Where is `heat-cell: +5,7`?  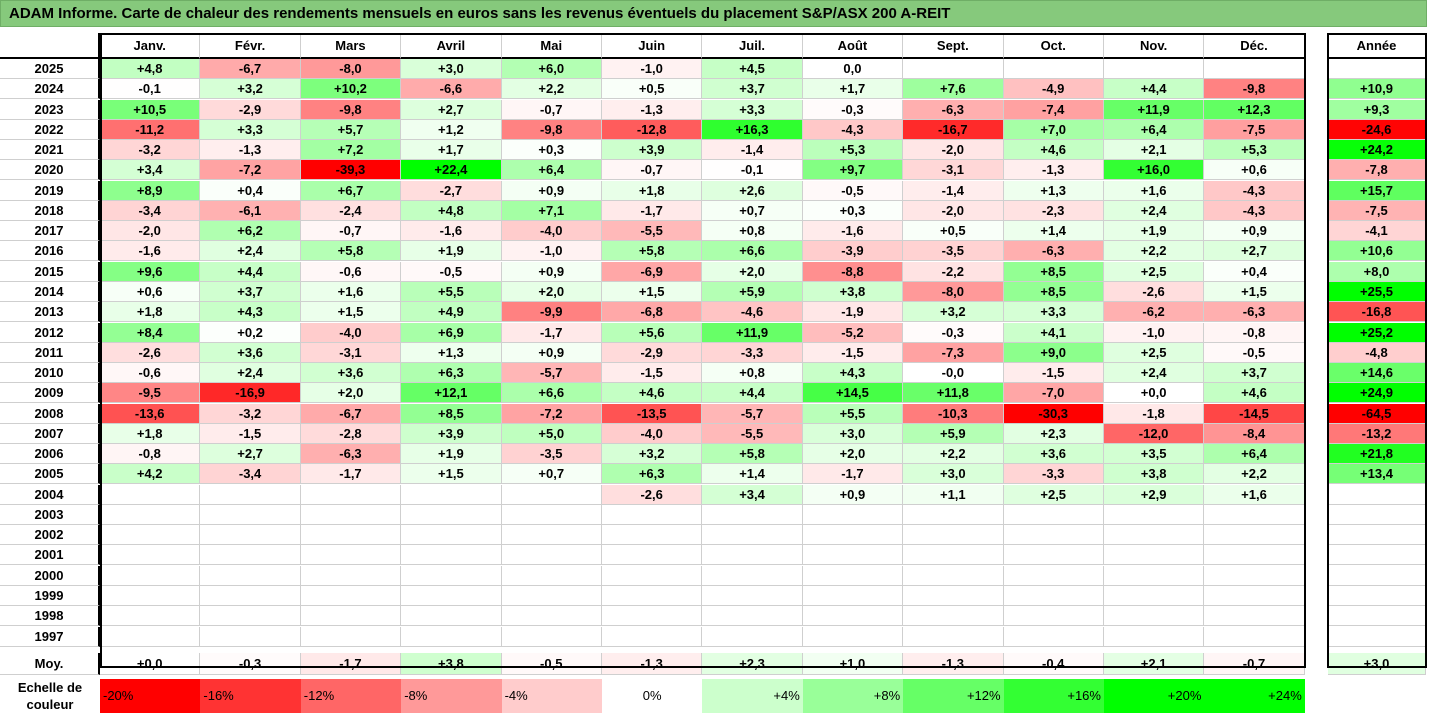
heat-cell: +5,7 is located at coordinates (351, 129).